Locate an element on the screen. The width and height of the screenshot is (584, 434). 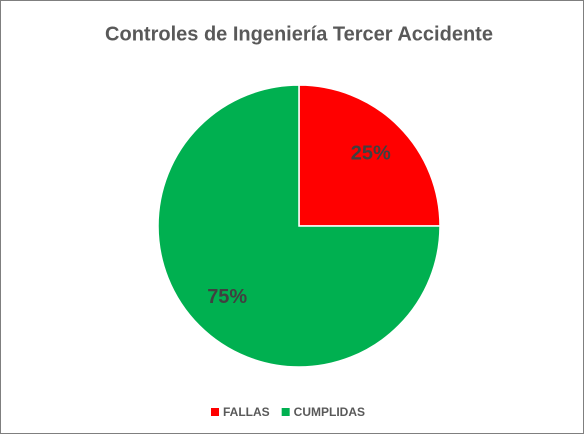
data-label: 25% is located at coordinates (371, 153).